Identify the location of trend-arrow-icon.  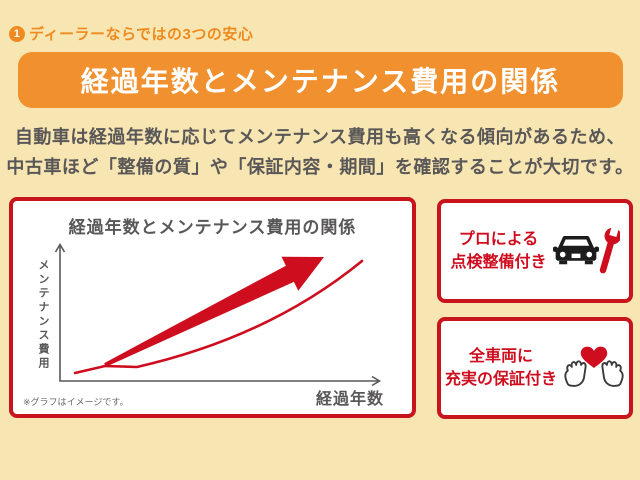
(214, 311).